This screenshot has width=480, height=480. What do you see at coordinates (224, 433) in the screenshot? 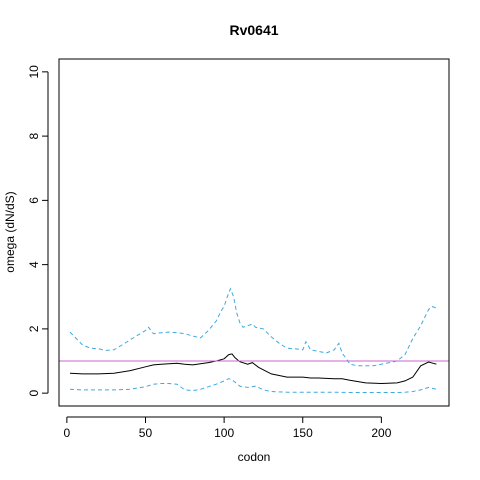
I see `x-tick-label: 100` at bounding box center [224, 433].